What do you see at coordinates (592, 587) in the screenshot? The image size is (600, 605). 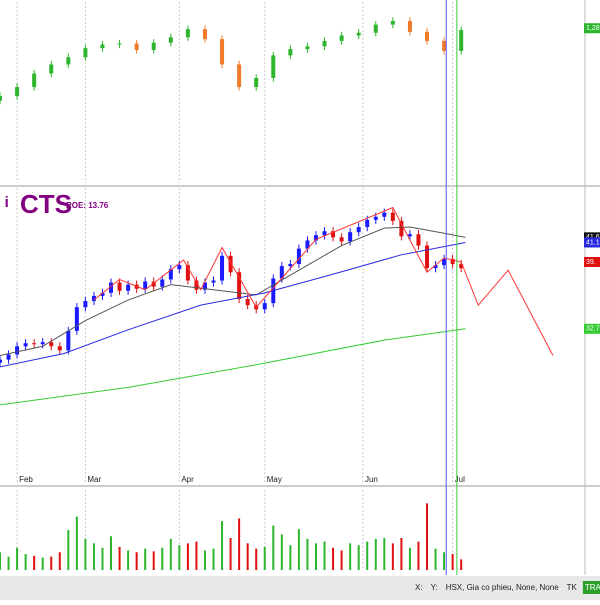 I see `status-item: TRADE` at bounding box center [592, 587].